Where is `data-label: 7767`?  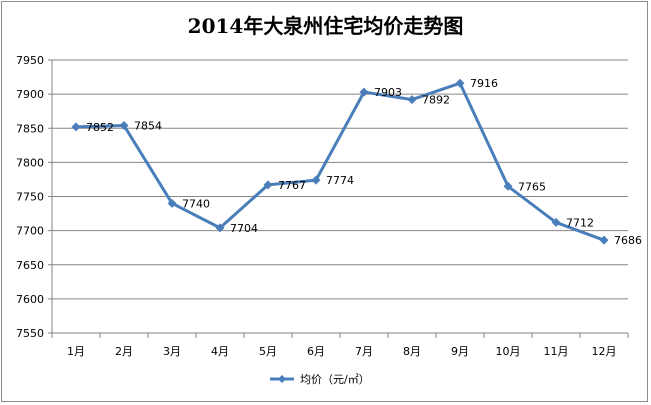
data-label: 7767 is located at coordinates (292, 185).